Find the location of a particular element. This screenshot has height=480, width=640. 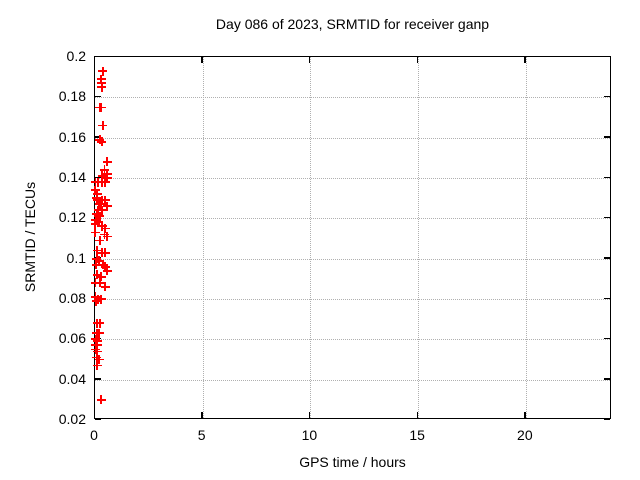

y-tick-label: 0.12 is located at coordinates (72, 217).